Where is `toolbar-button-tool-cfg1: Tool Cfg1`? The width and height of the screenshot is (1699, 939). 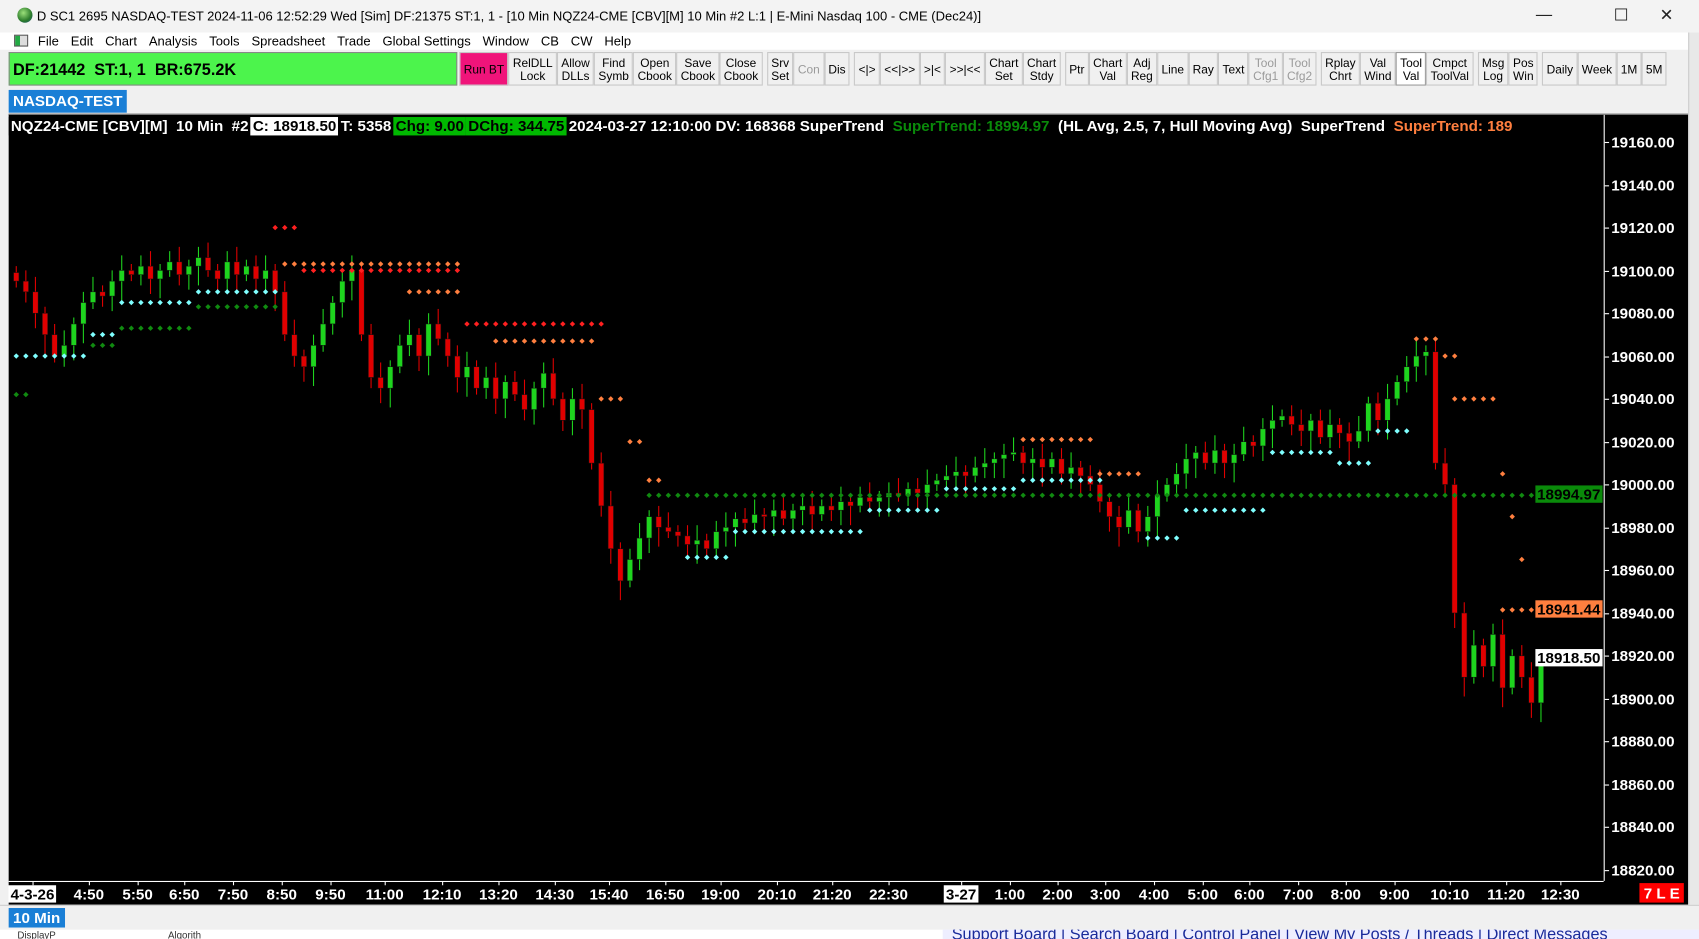 toolbar-button-tool-cfg1: Tool Cfg1 is located at coordinates (1265, 69).